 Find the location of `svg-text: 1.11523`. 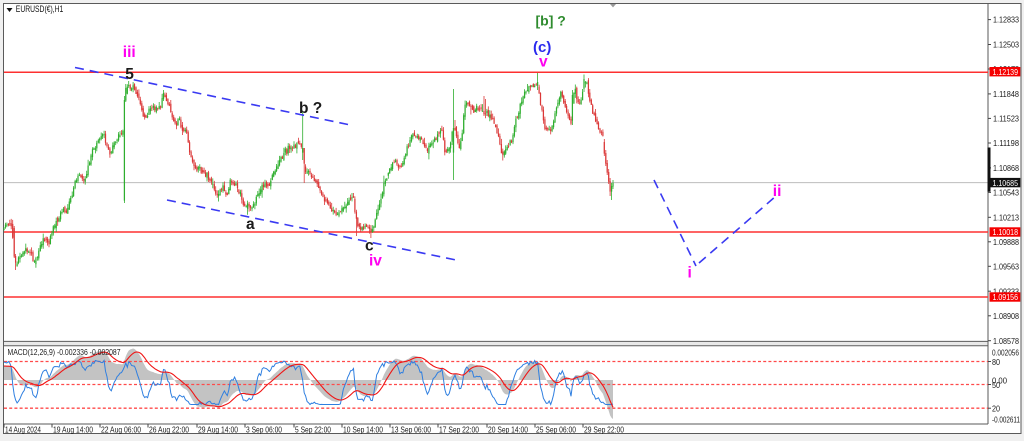

svg-text: 1.11523 is located at coordinates (1006, 119).